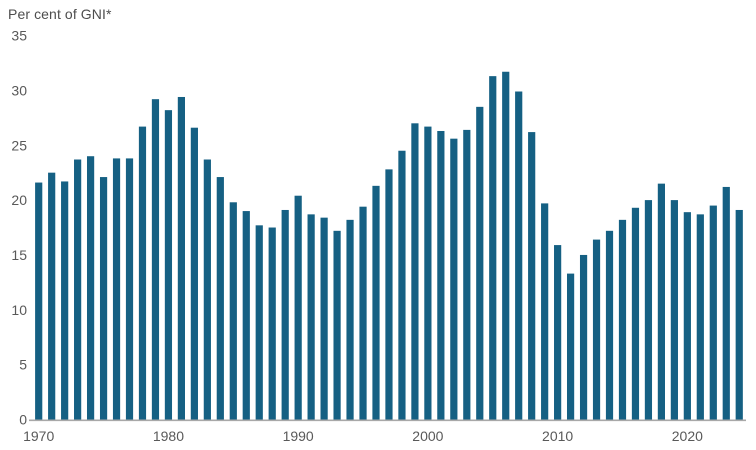  I want to click on bar-1993, so click(337, 325).